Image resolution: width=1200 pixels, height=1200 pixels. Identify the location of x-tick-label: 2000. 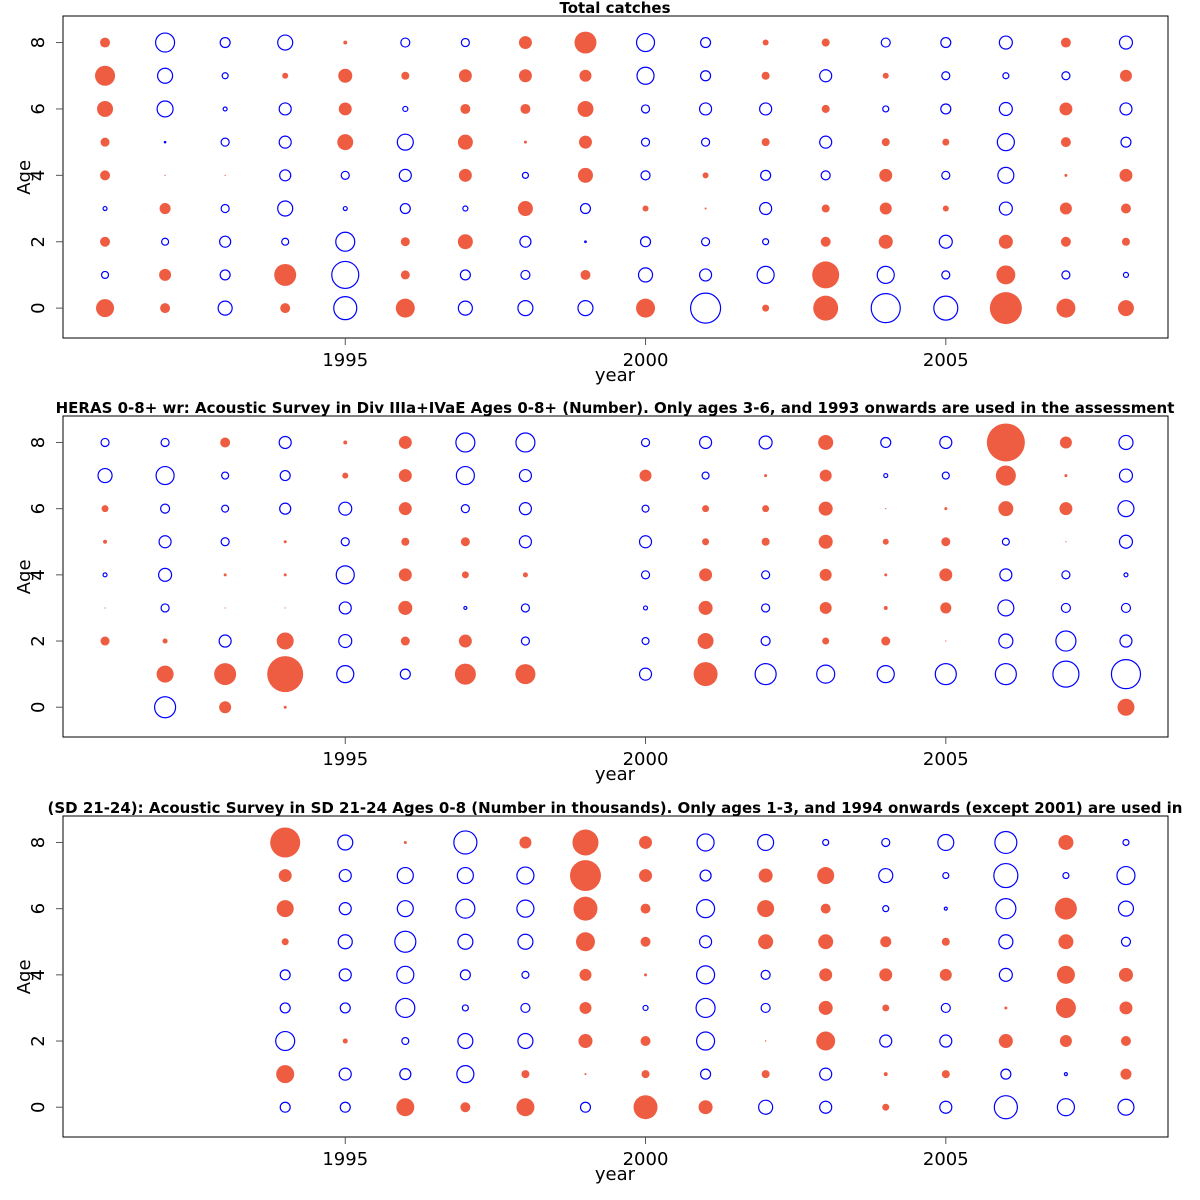
(646, 759).